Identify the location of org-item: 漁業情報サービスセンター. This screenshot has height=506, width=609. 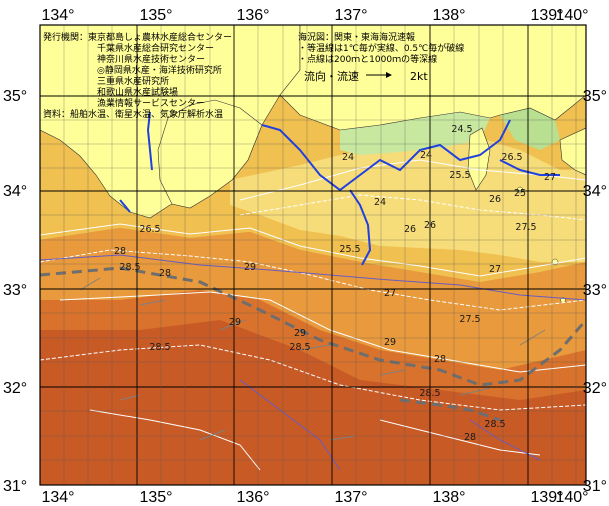
(151, 104).